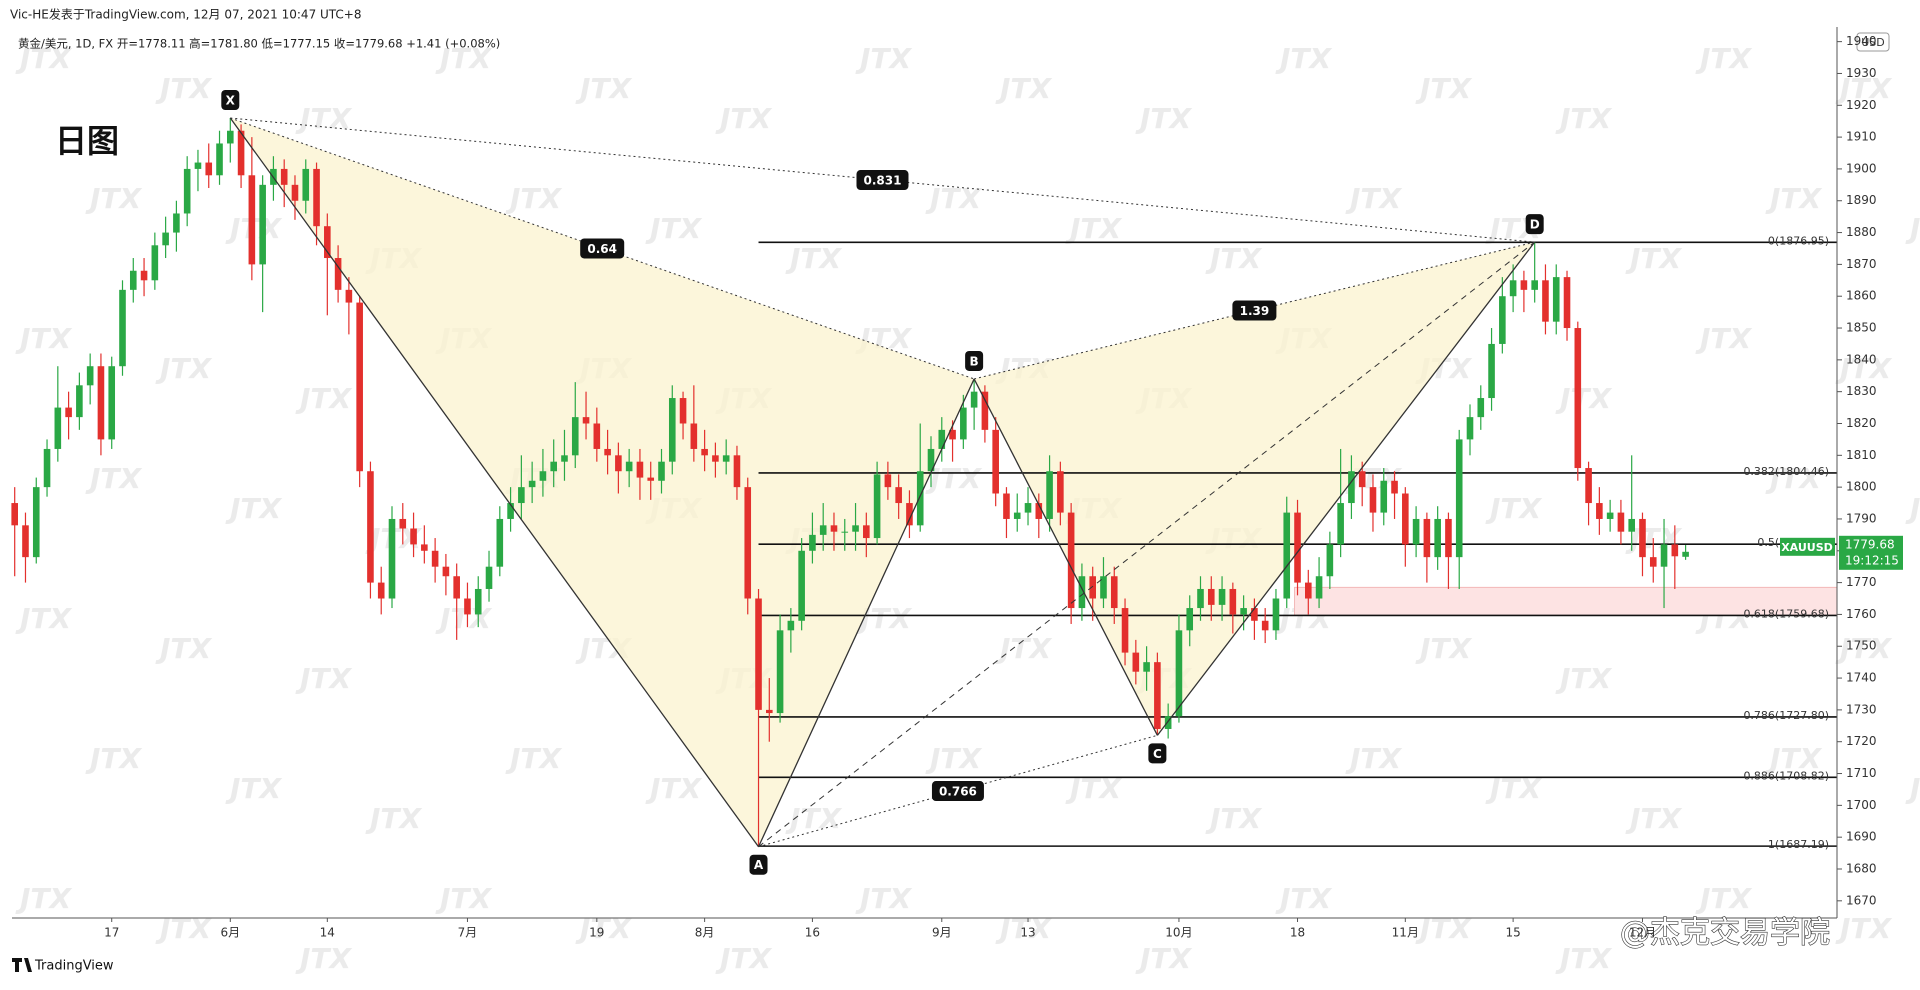 The width and height of the screenshot is (1920, 990). Describe the element at coordinates (1405, 933) in the screenshot. I see `x-tick-label: 11月` at that location.